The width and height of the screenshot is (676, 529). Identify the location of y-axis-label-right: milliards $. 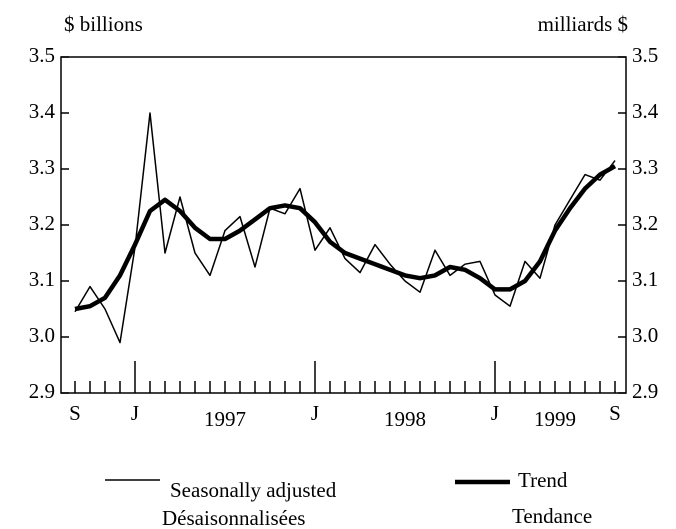
(583, 24).